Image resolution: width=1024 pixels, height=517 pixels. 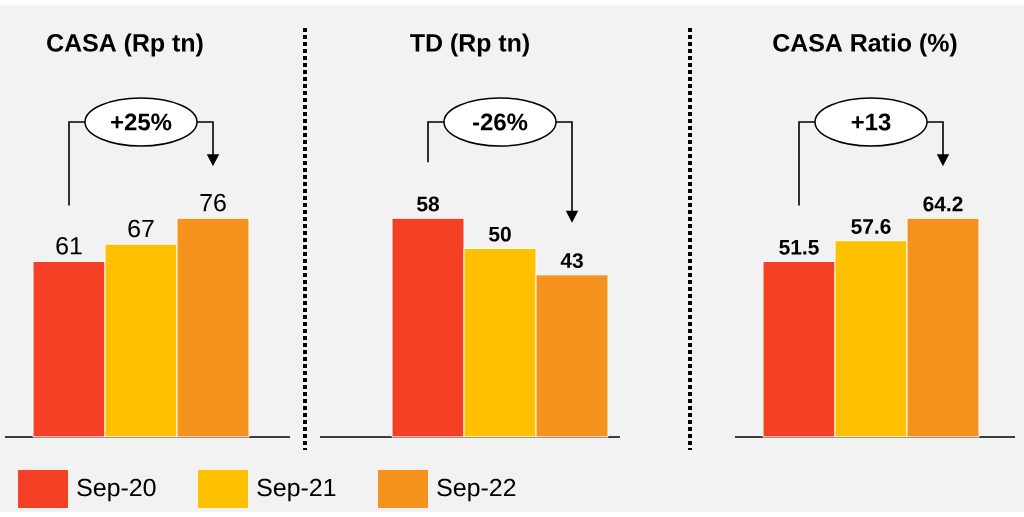 I want to click on chart-title: CASA (Rp tn), so click(x=125, y=45).